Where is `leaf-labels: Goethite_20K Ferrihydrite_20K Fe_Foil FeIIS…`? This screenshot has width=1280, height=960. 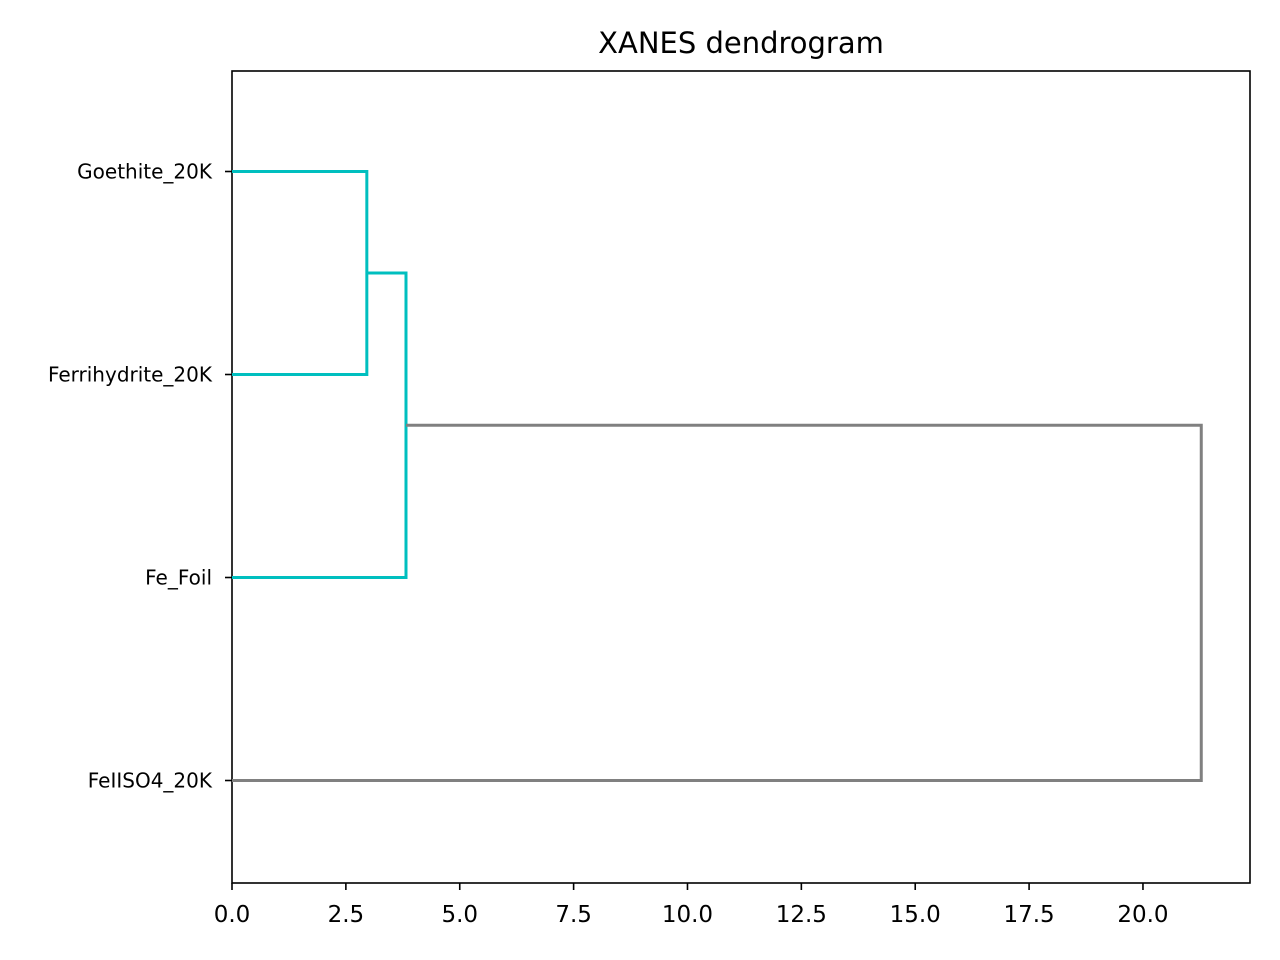
leaf-labels: Goethite_20K Ferrihydrite_20K Fe_Foil FeIIS… is located at coordinates (140, 476).